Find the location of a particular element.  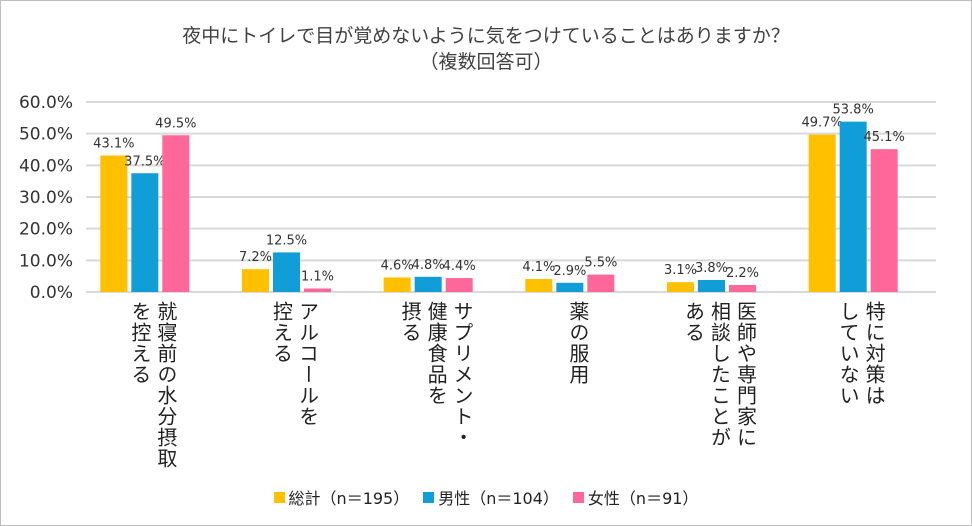

legend: 総計（n＝195） 男性（n＝104） 女性（n＝91） is located at coordinates (486, 497).